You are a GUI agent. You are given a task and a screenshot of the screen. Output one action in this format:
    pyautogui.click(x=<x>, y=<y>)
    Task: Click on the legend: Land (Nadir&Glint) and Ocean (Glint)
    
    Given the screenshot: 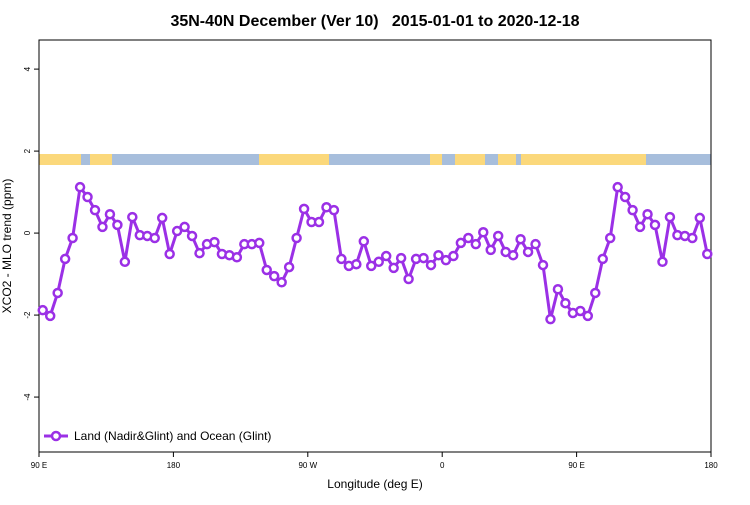 What is the action you would take?
    pyautogui.click(x=157, y=436)
    